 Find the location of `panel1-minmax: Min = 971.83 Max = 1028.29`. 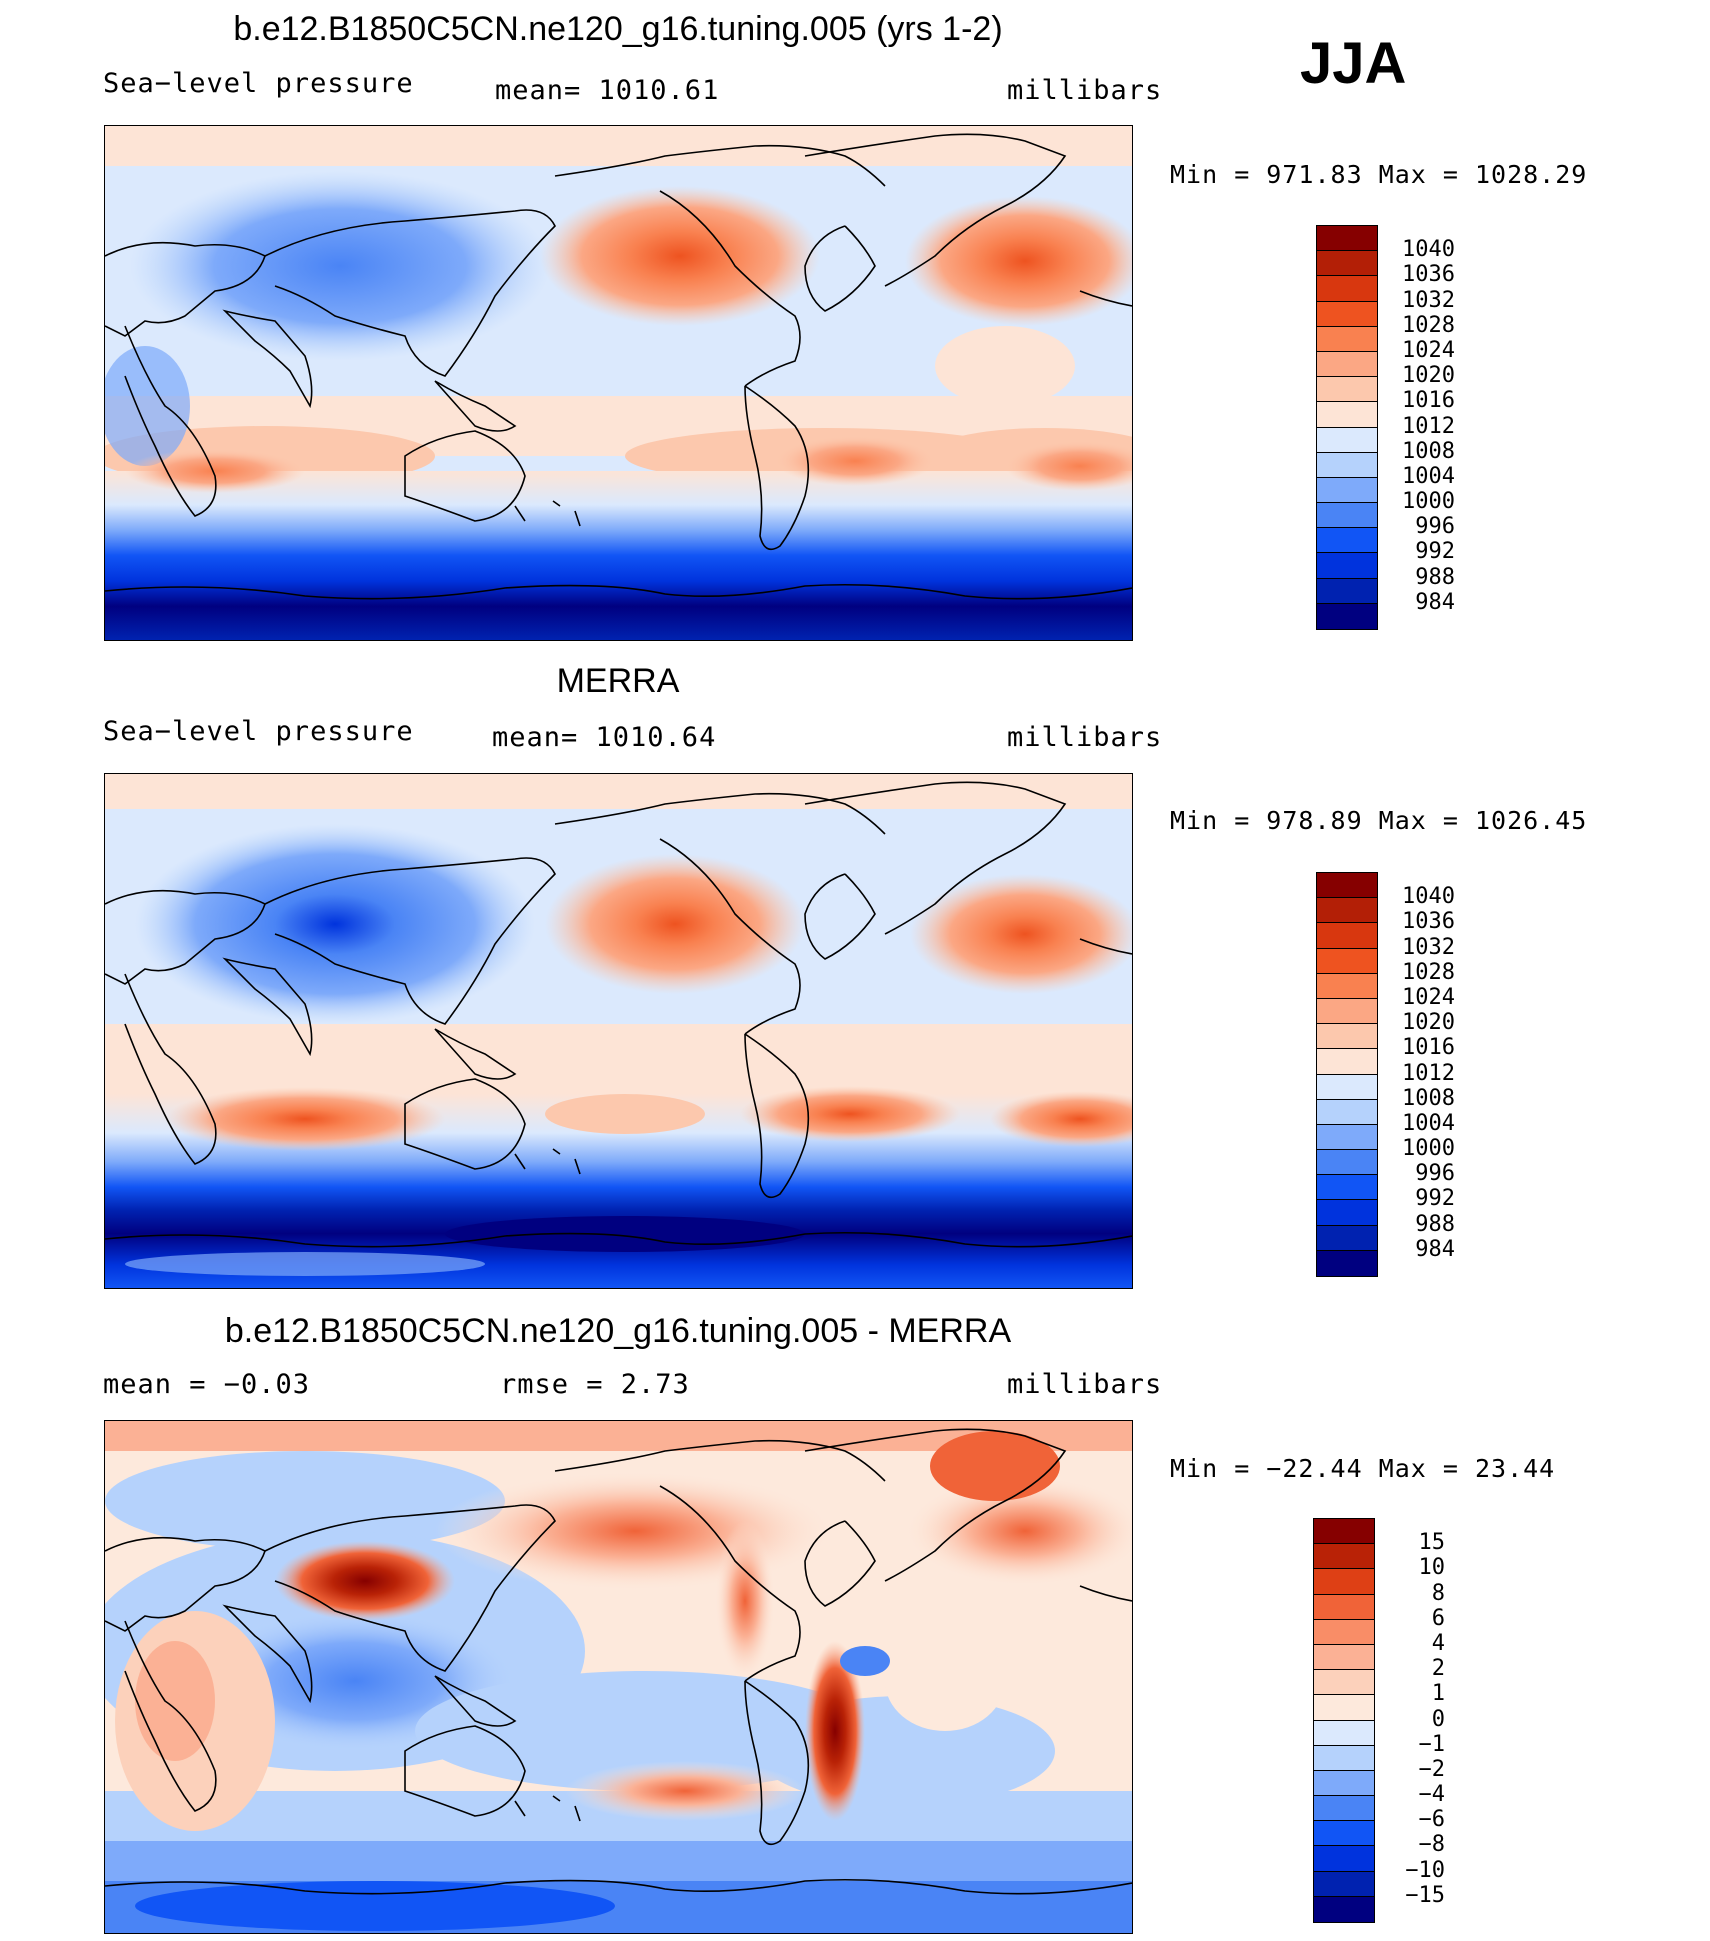

panel1-minmax: Min = 971.83 Max = 1028.29 is located at coordinates (1379, 174).